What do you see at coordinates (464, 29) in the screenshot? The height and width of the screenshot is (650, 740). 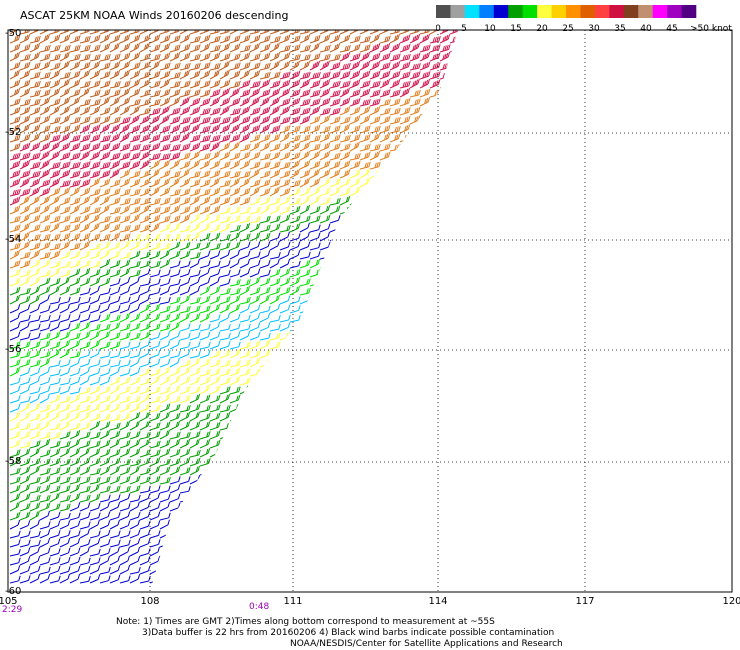 I see `scale-tick-label: 5` at bounding box center [464, 29].